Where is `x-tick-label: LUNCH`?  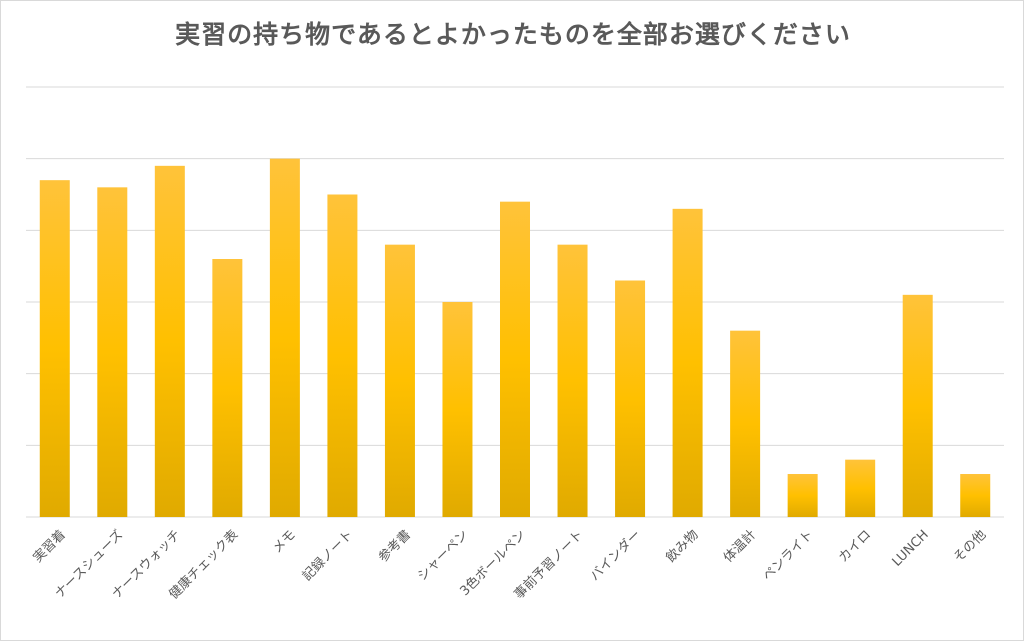 x-tick-label: LUNCH is located at coordinates (911, 548).